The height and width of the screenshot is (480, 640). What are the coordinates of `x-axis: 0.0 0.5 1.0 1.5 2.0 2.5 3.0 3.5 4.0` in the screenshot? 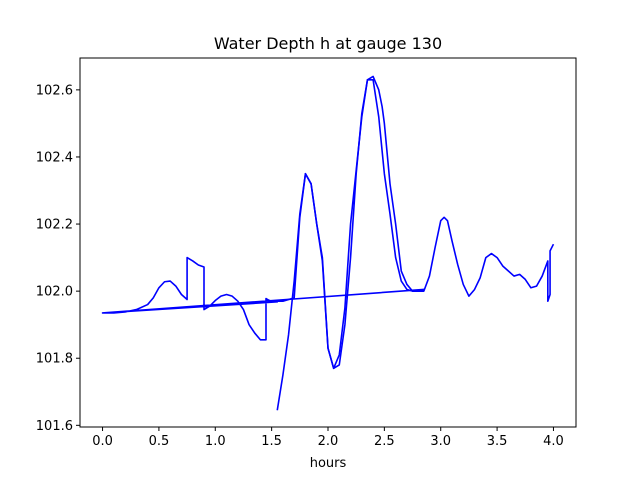 It's located at (328, 438).